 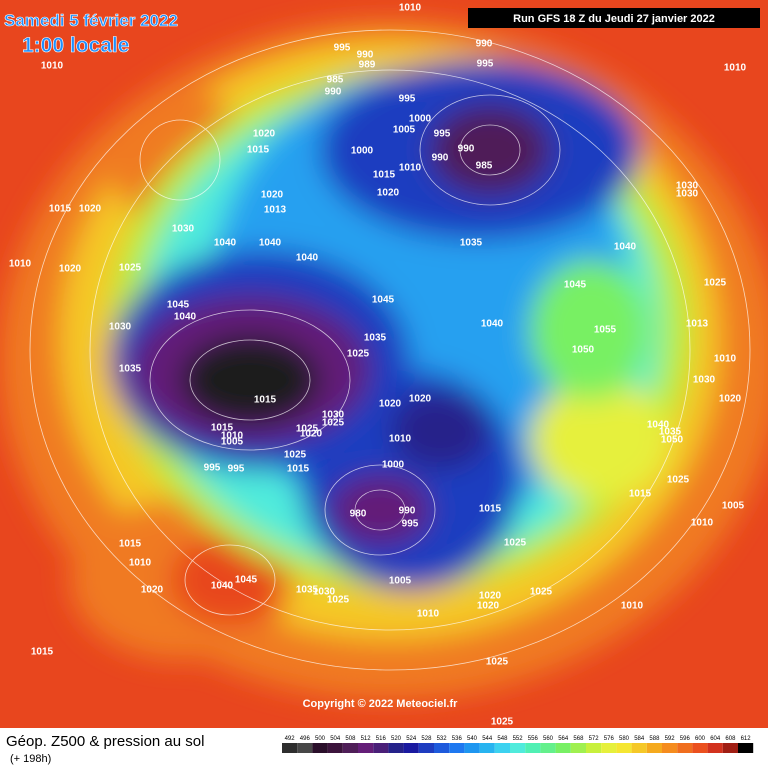 What do you see at coordinates (400, 581) in the screenshot?
I see `isobar-label: 1005` at bounding box center [400, 581].